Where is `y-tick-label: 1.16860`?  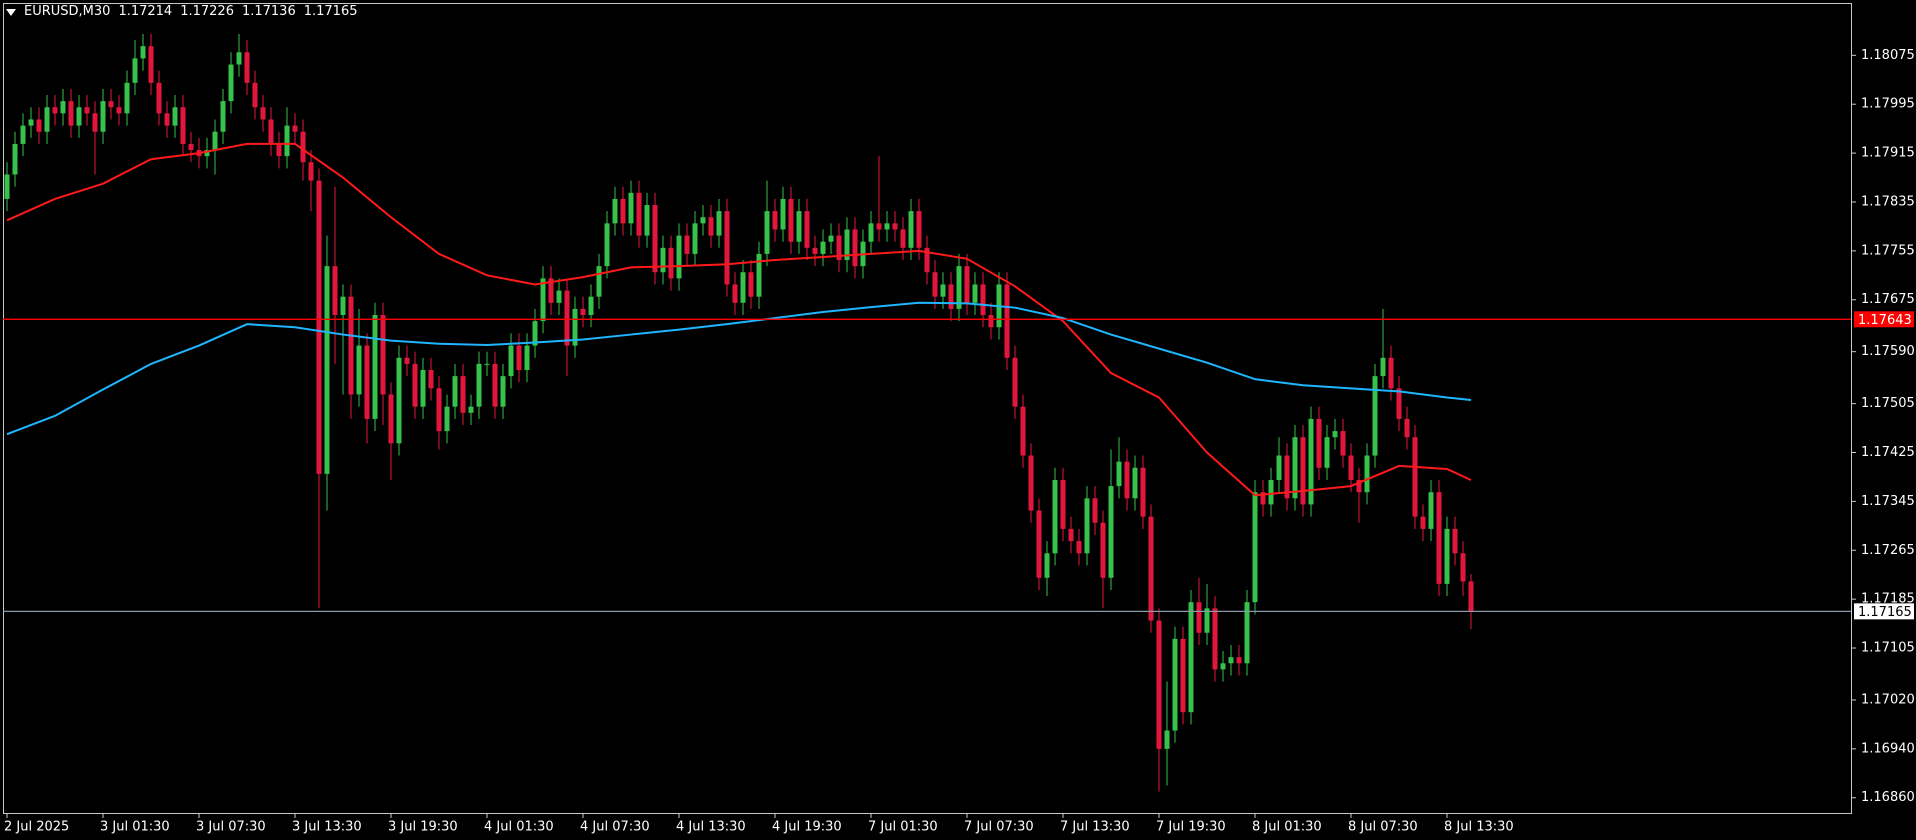
y-tick-label: 1.16860 is located at coordinates (1888, 797).